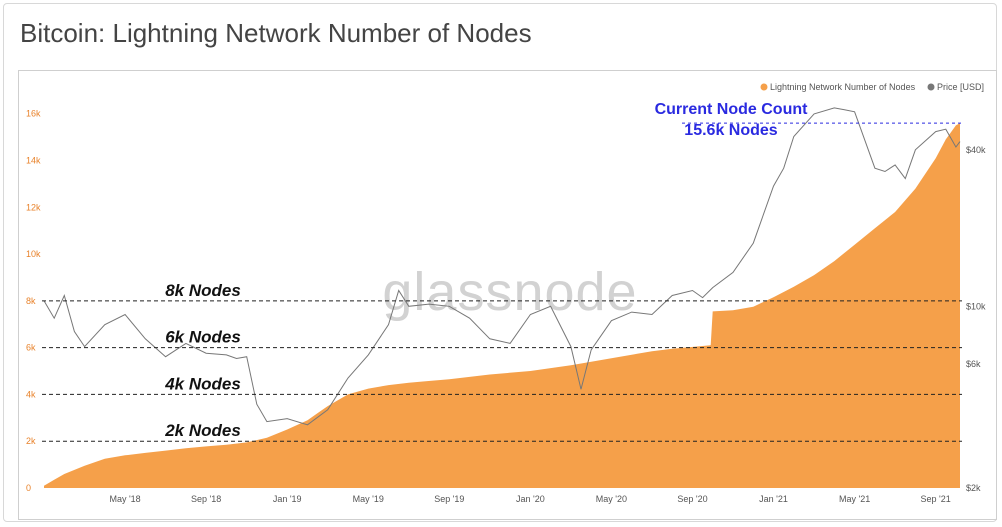  I want to click on y-right-tick: $2k, so click(973, 488).